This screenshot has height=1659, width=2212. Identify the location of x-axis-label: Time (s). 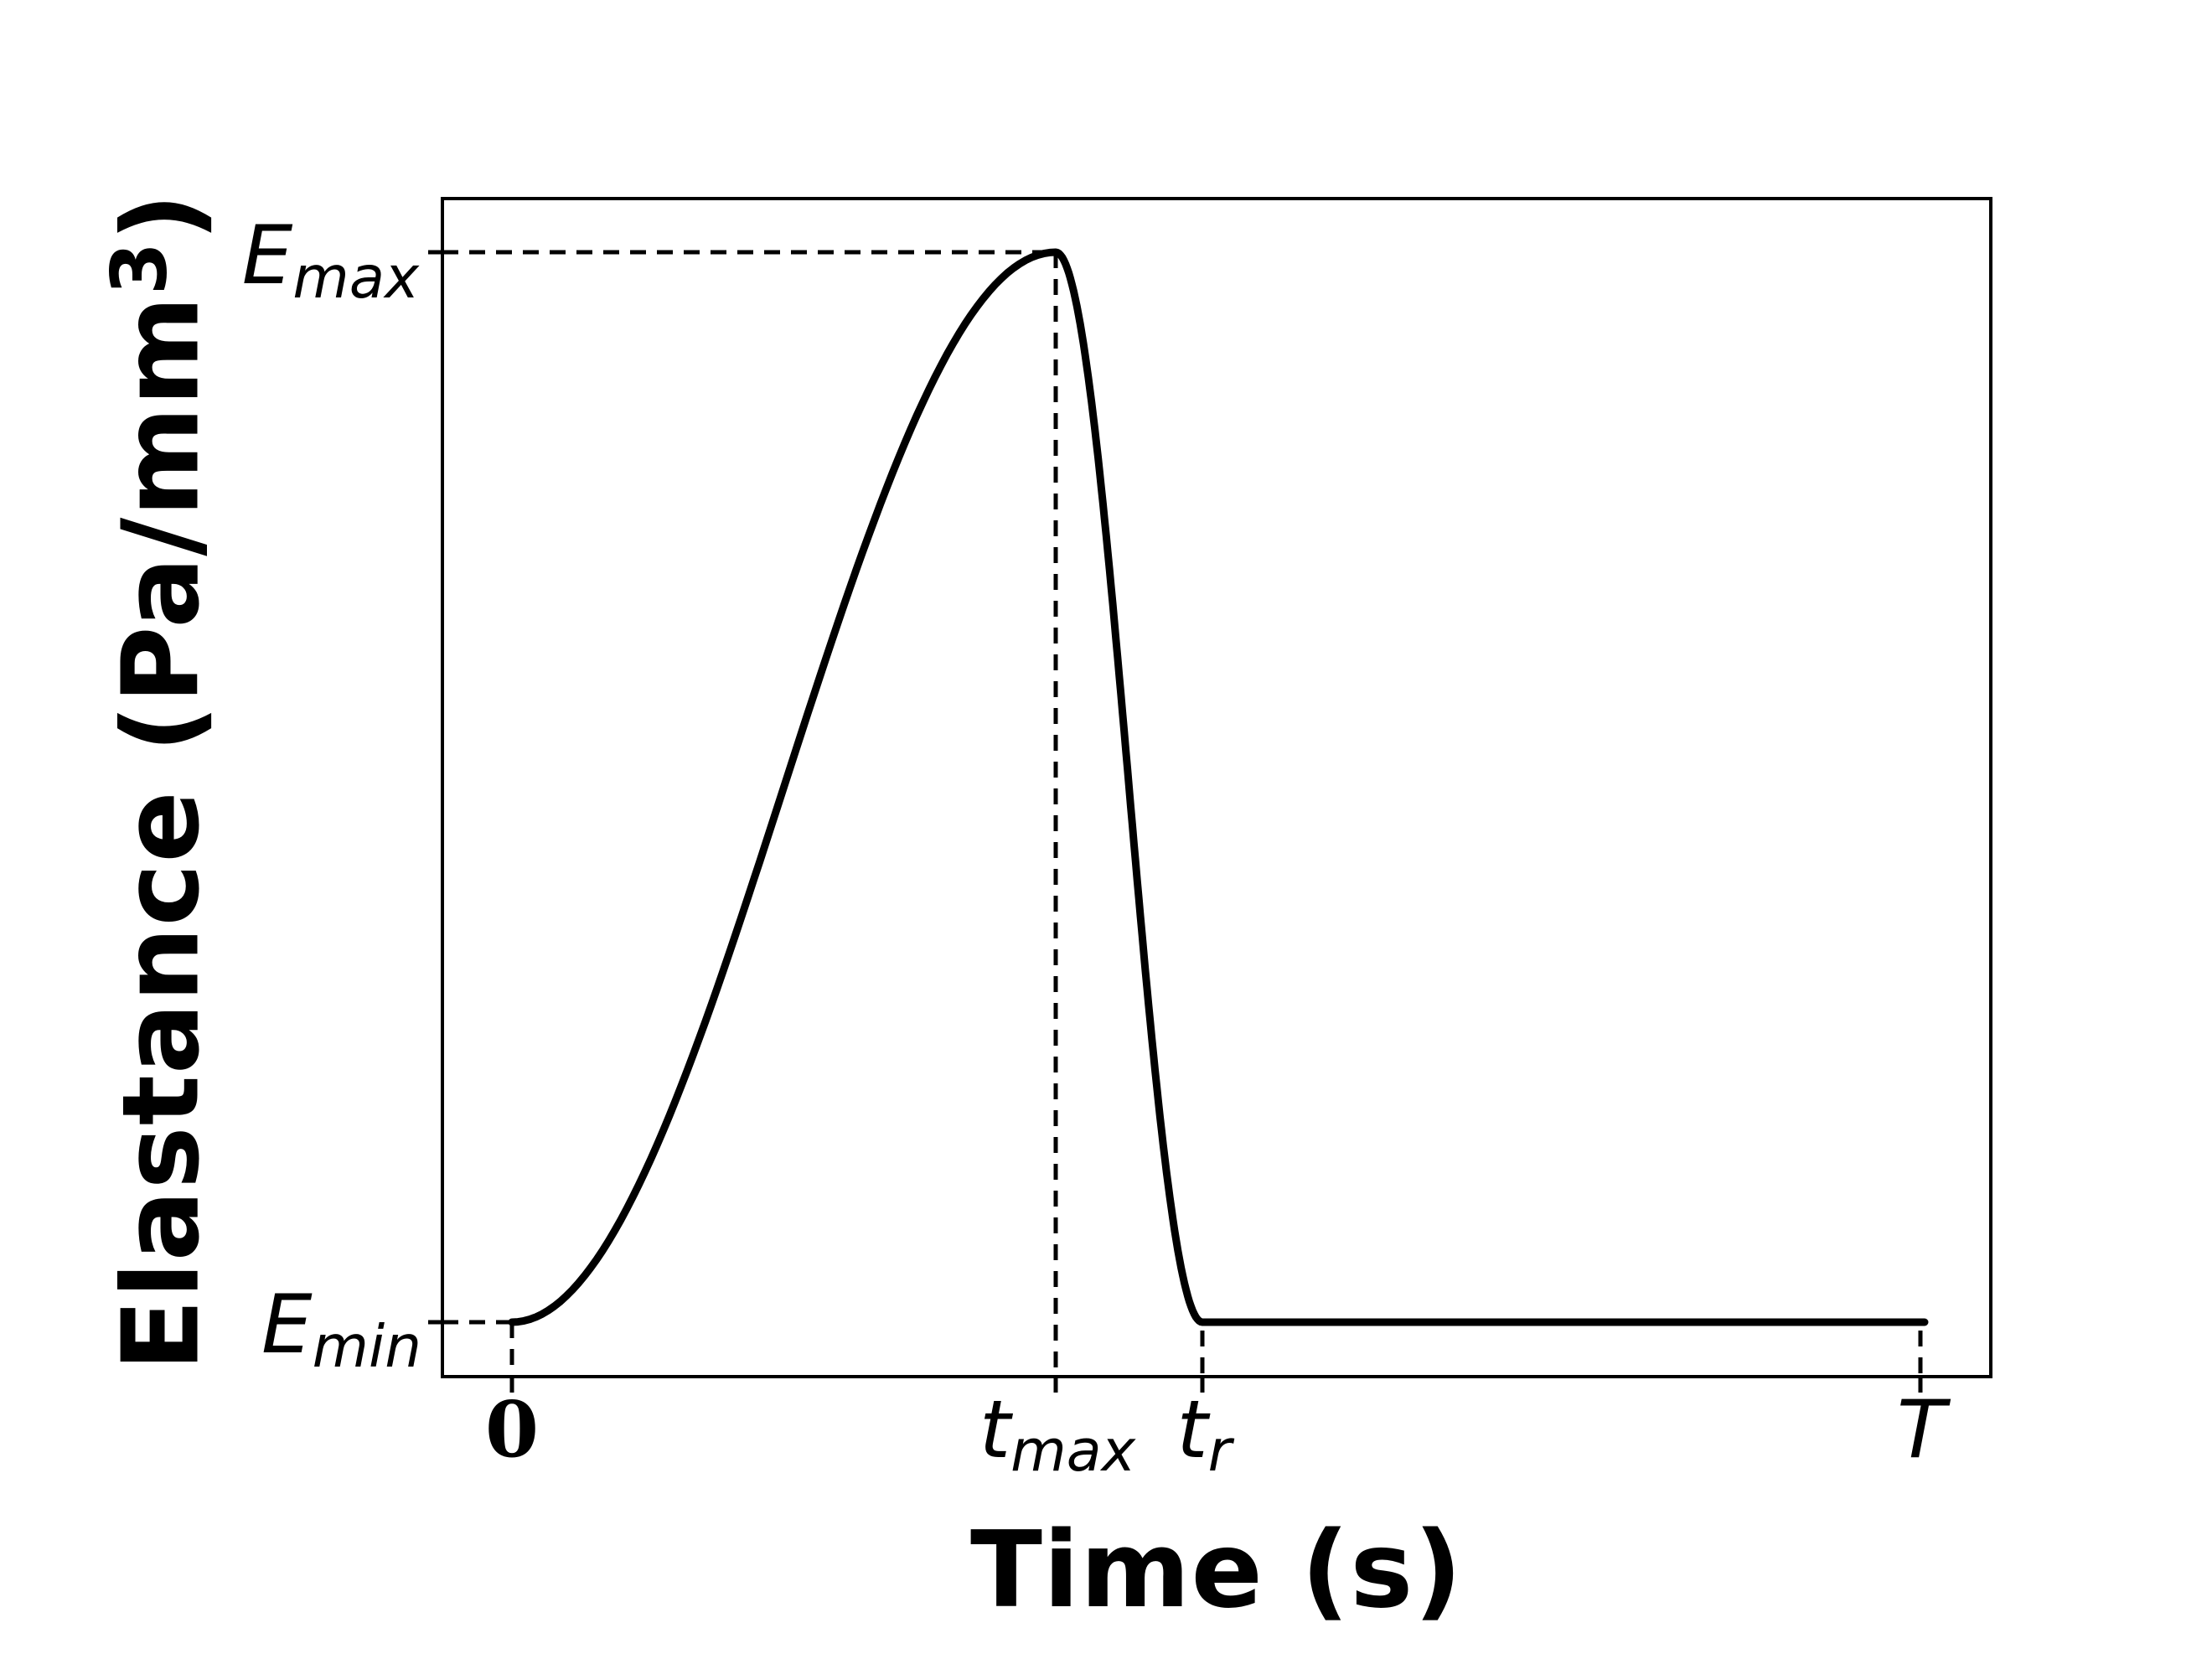
(1216, 1569).